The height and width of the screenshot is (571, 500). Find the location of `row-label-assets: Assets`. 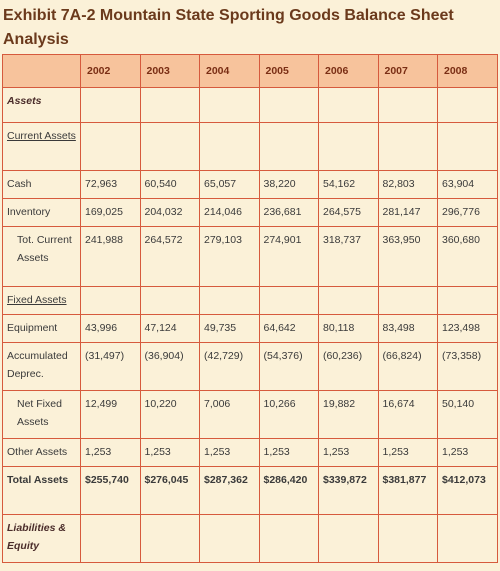

row-label-assets: Assets is located at coordinates (41, 105).